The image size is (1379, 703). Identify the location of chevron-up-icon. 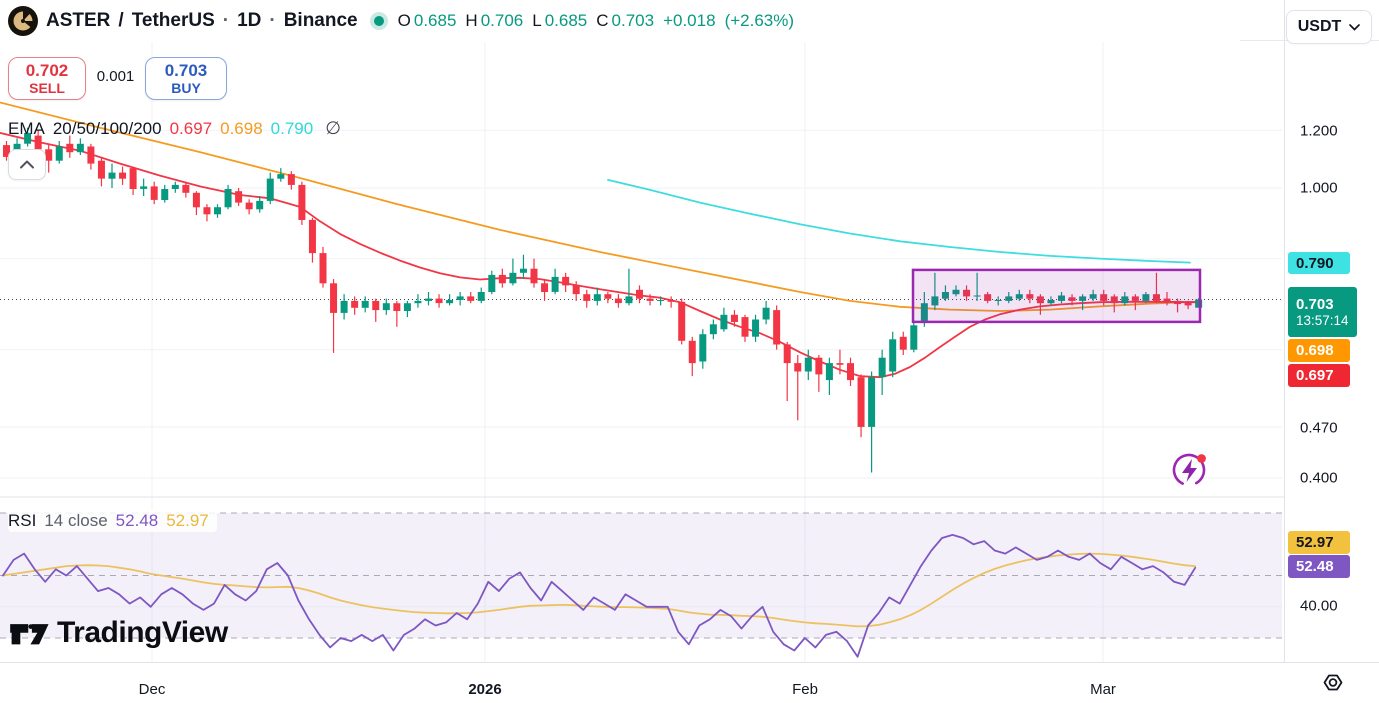
(27, 164).